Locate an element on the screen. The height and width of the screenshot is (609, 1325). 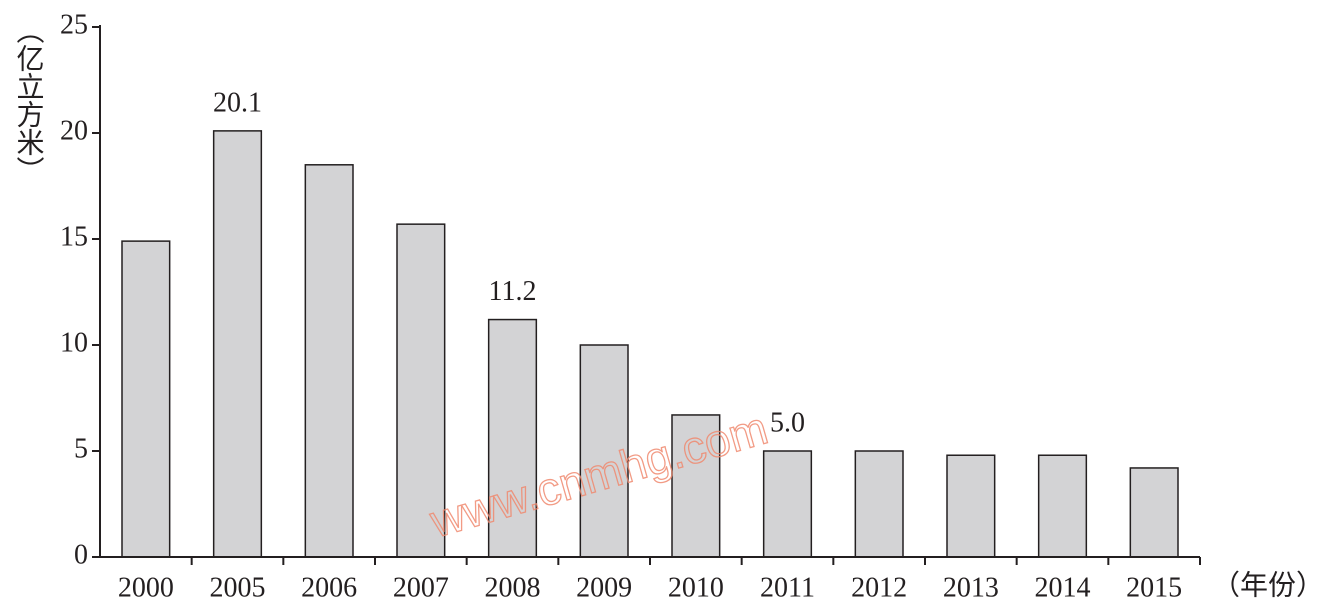
x-tick-label: 2000 is located at coordinates (146, 587).